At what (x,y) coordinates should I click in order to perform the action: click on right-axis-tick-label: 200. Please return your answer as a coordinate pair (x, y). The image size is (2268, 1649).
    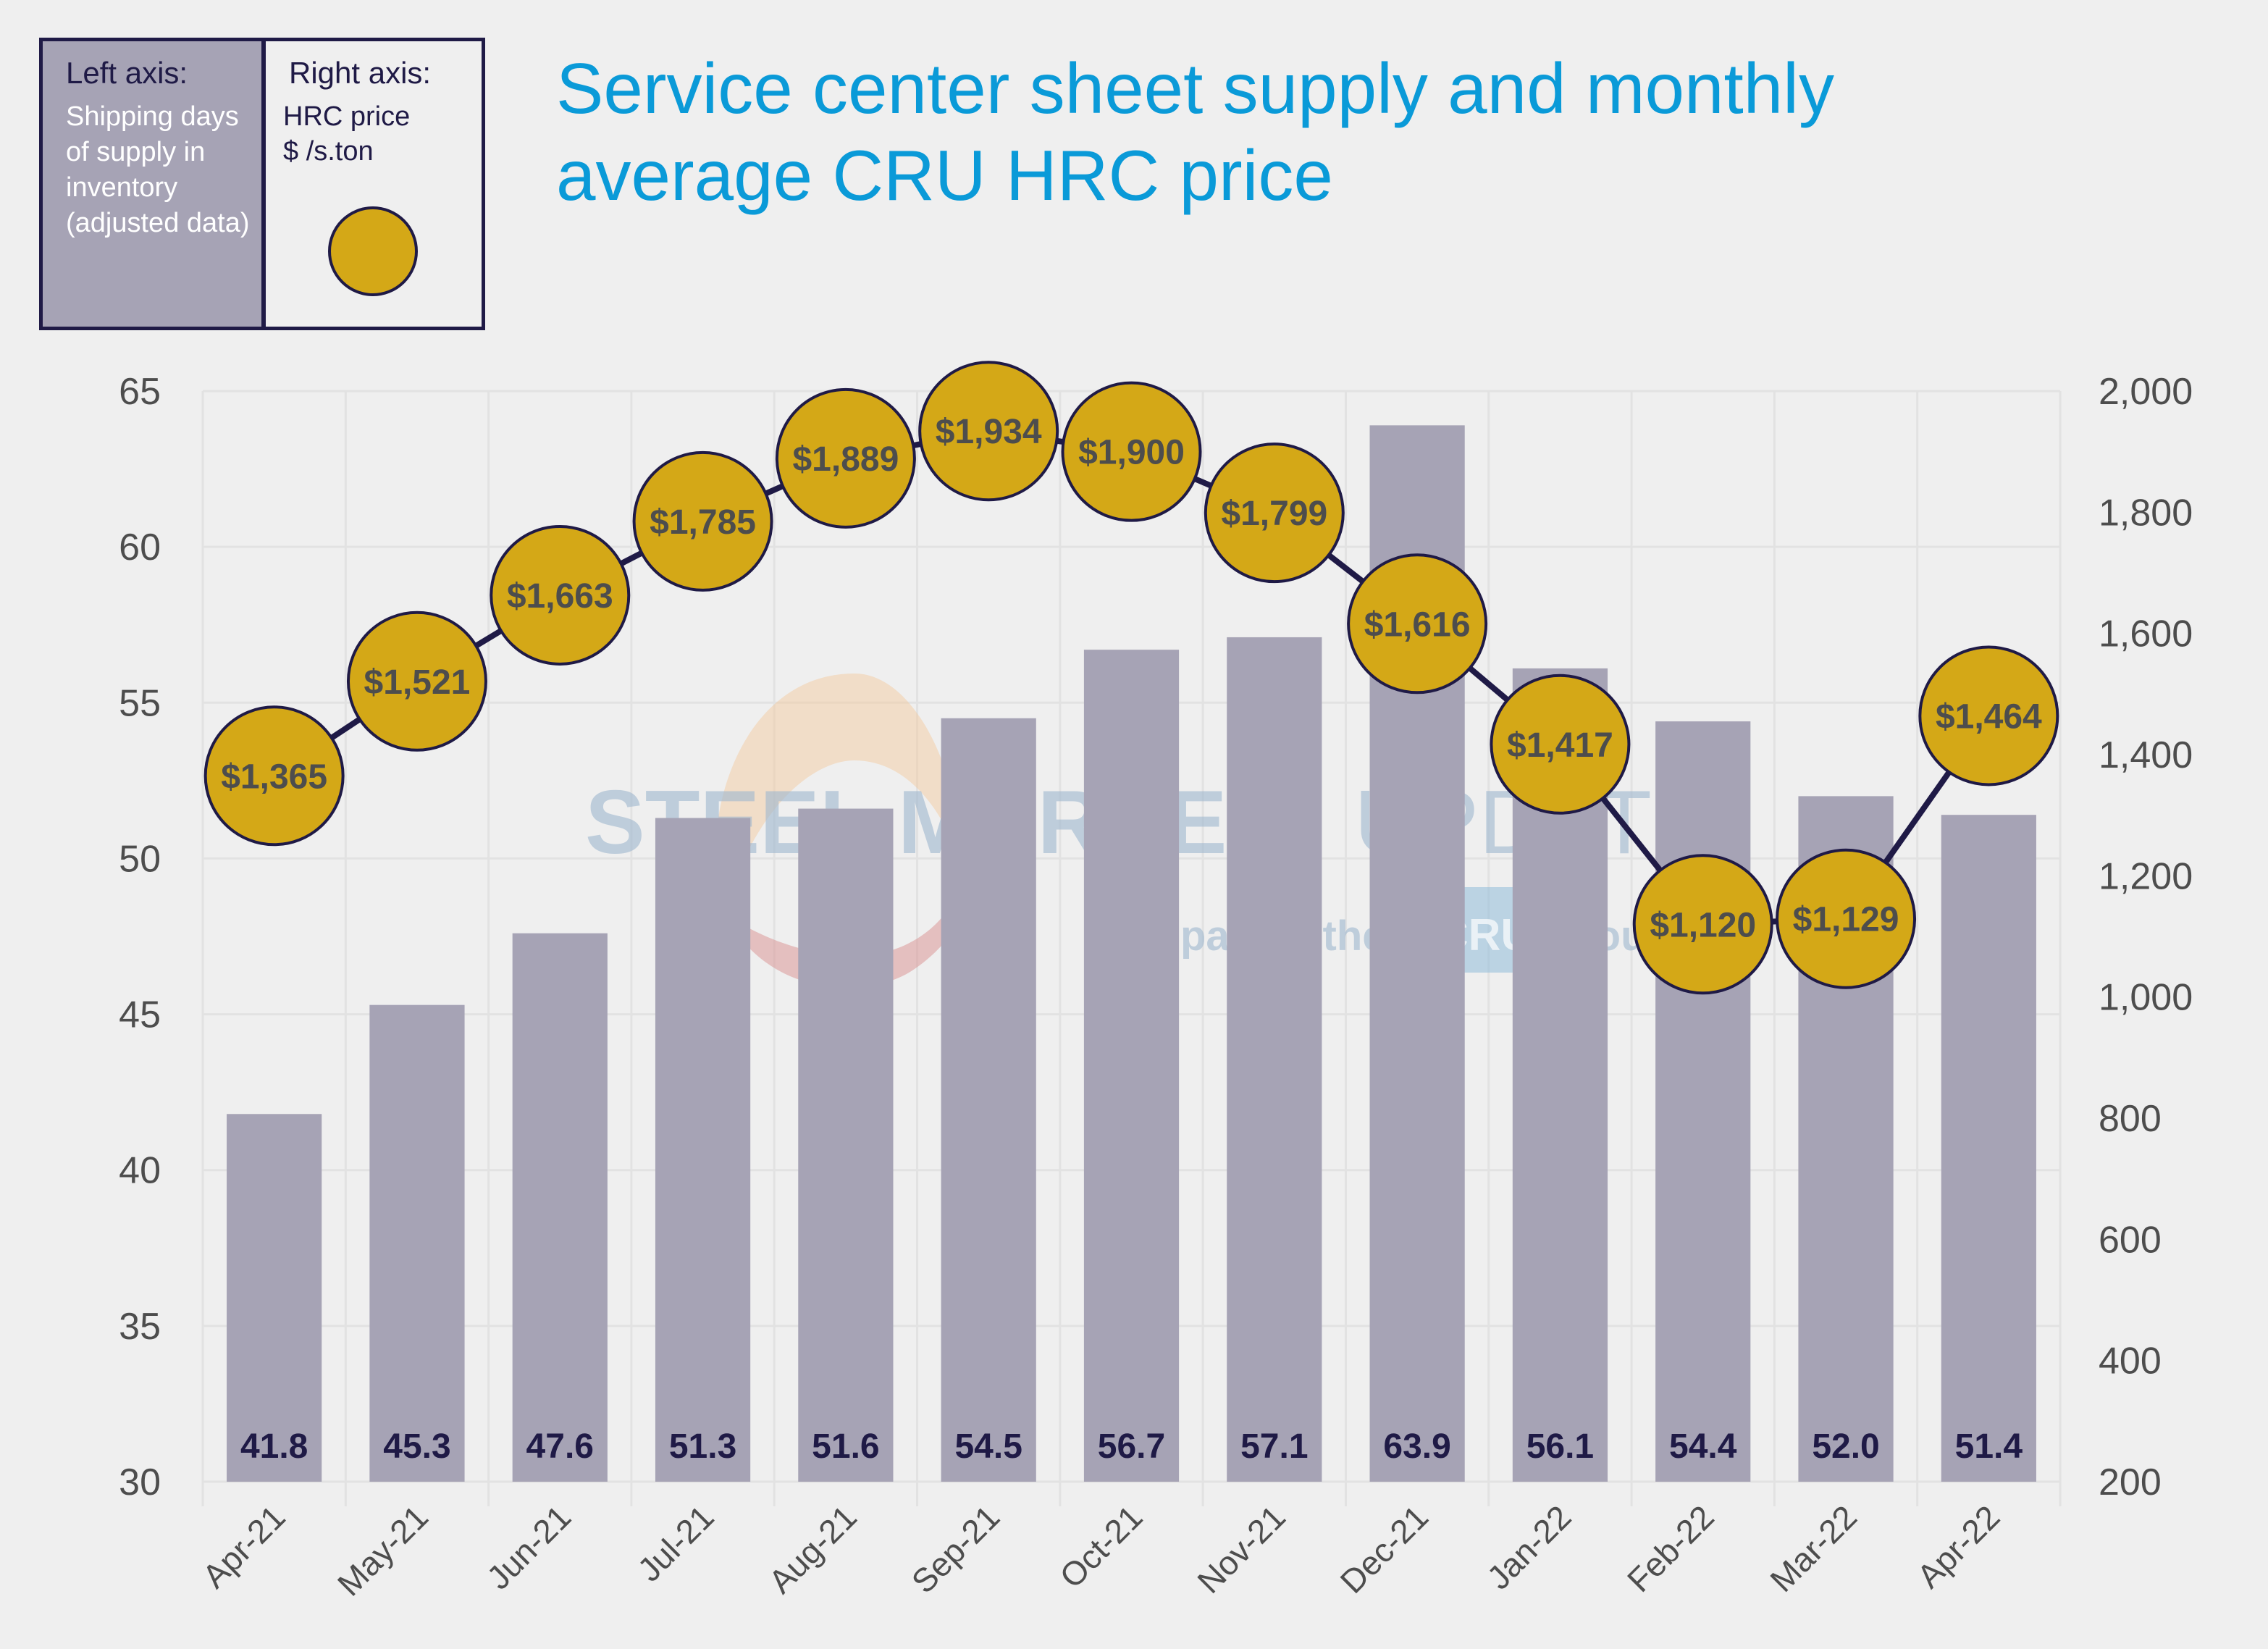
    Looking at the image, I should click on (2130, 1482).